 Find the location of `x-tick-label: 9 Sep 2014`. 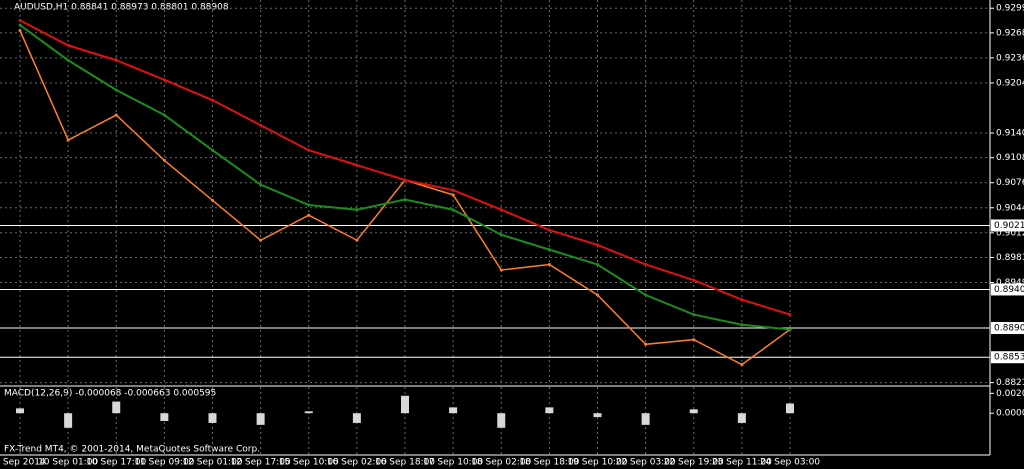

x-tick-label: 9 Sep 2014 is located at coordinates (23, 463).